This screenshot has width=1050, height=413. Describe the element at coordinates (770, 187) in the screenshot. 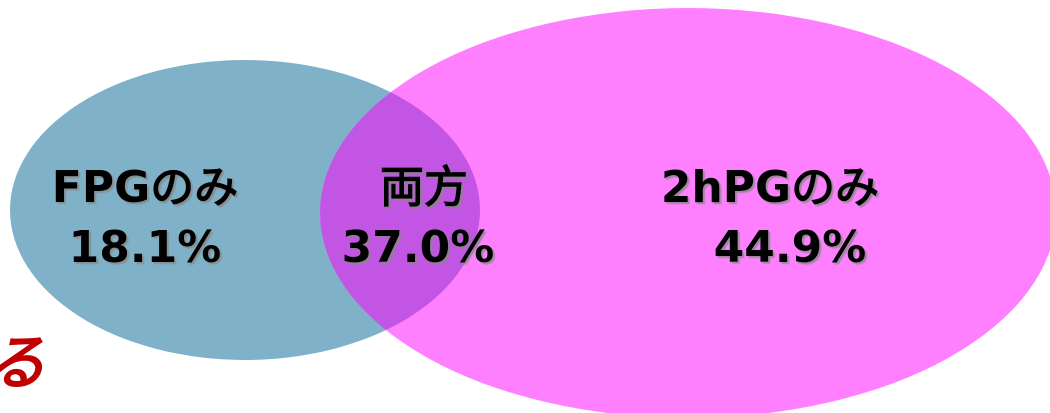

I see `region-label: 2hPGのみ` at that location.